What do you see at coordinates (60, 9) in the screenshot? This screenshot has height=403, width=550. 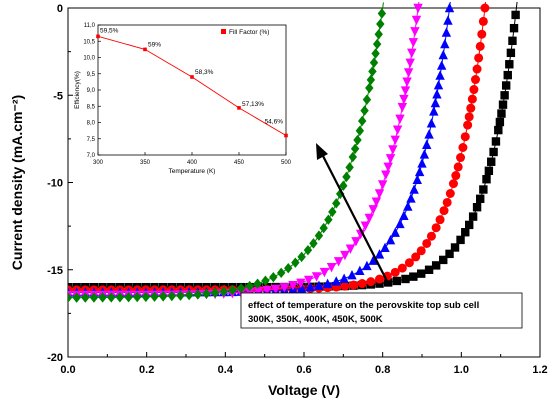 I see `y-tick-label: 0` at bounding box center [60, 9].